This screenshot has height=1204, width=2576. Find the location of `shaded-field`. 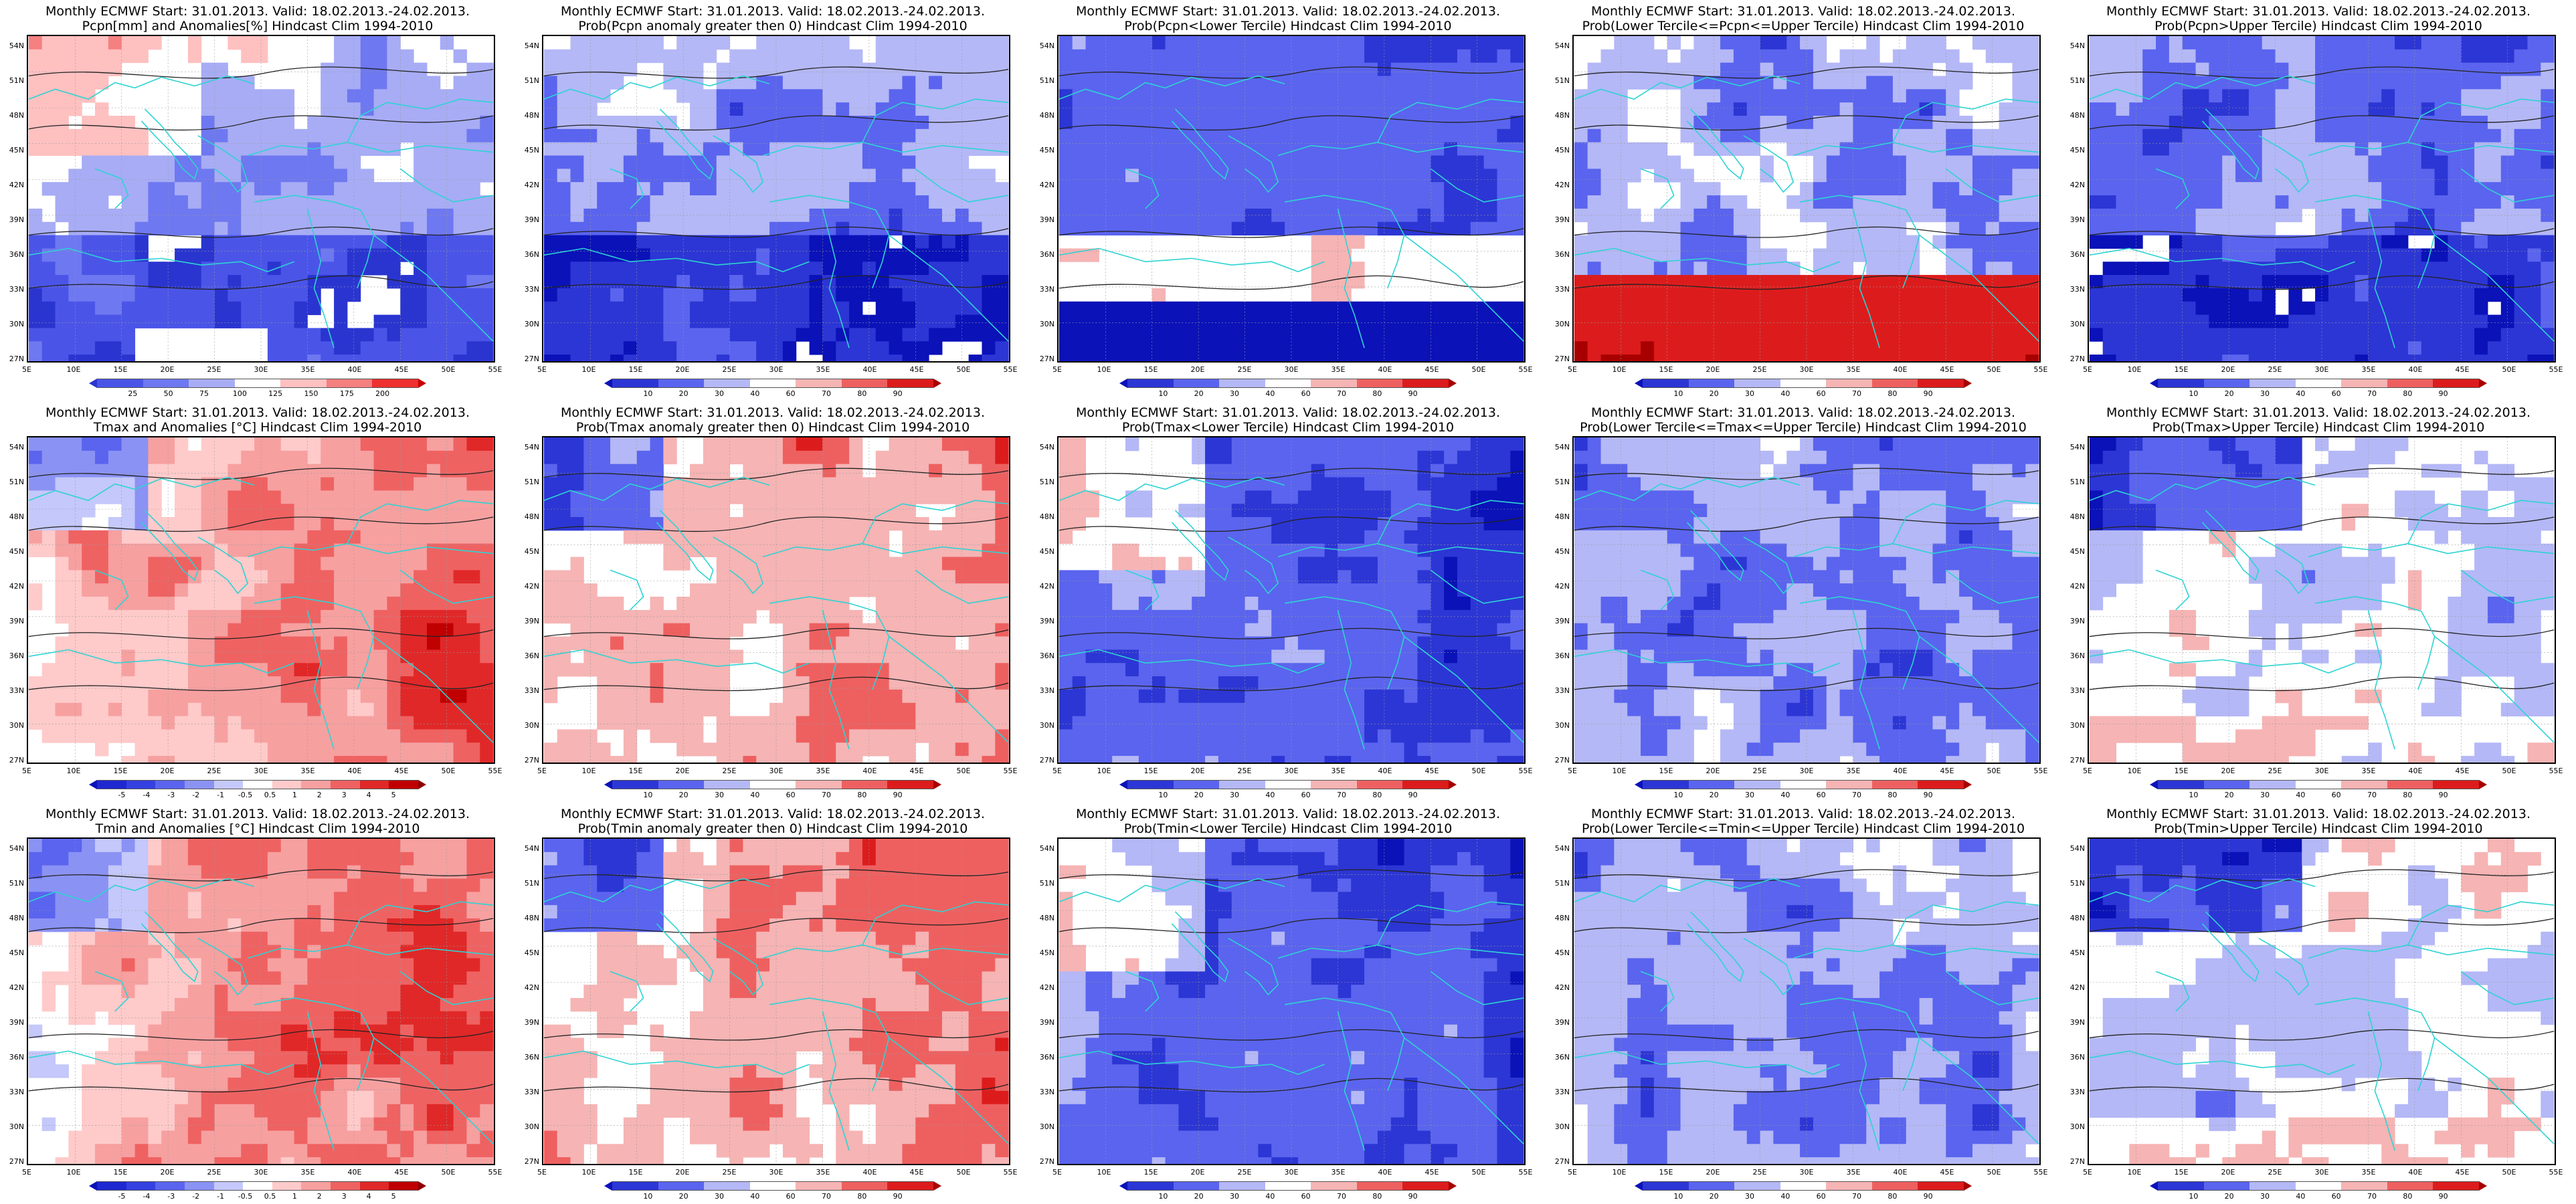

shaded-field is located at coordinates (1806, 1001).